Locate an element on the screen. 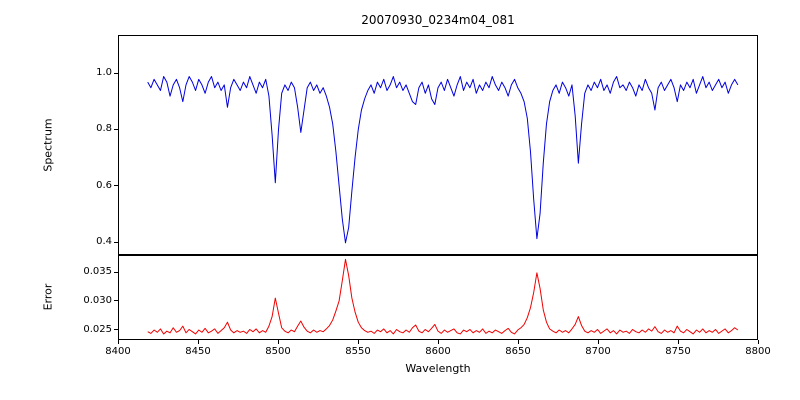 This screenshot has width=800, height=400. x-tick-label: 8750 is located at coordinates (678, 351).